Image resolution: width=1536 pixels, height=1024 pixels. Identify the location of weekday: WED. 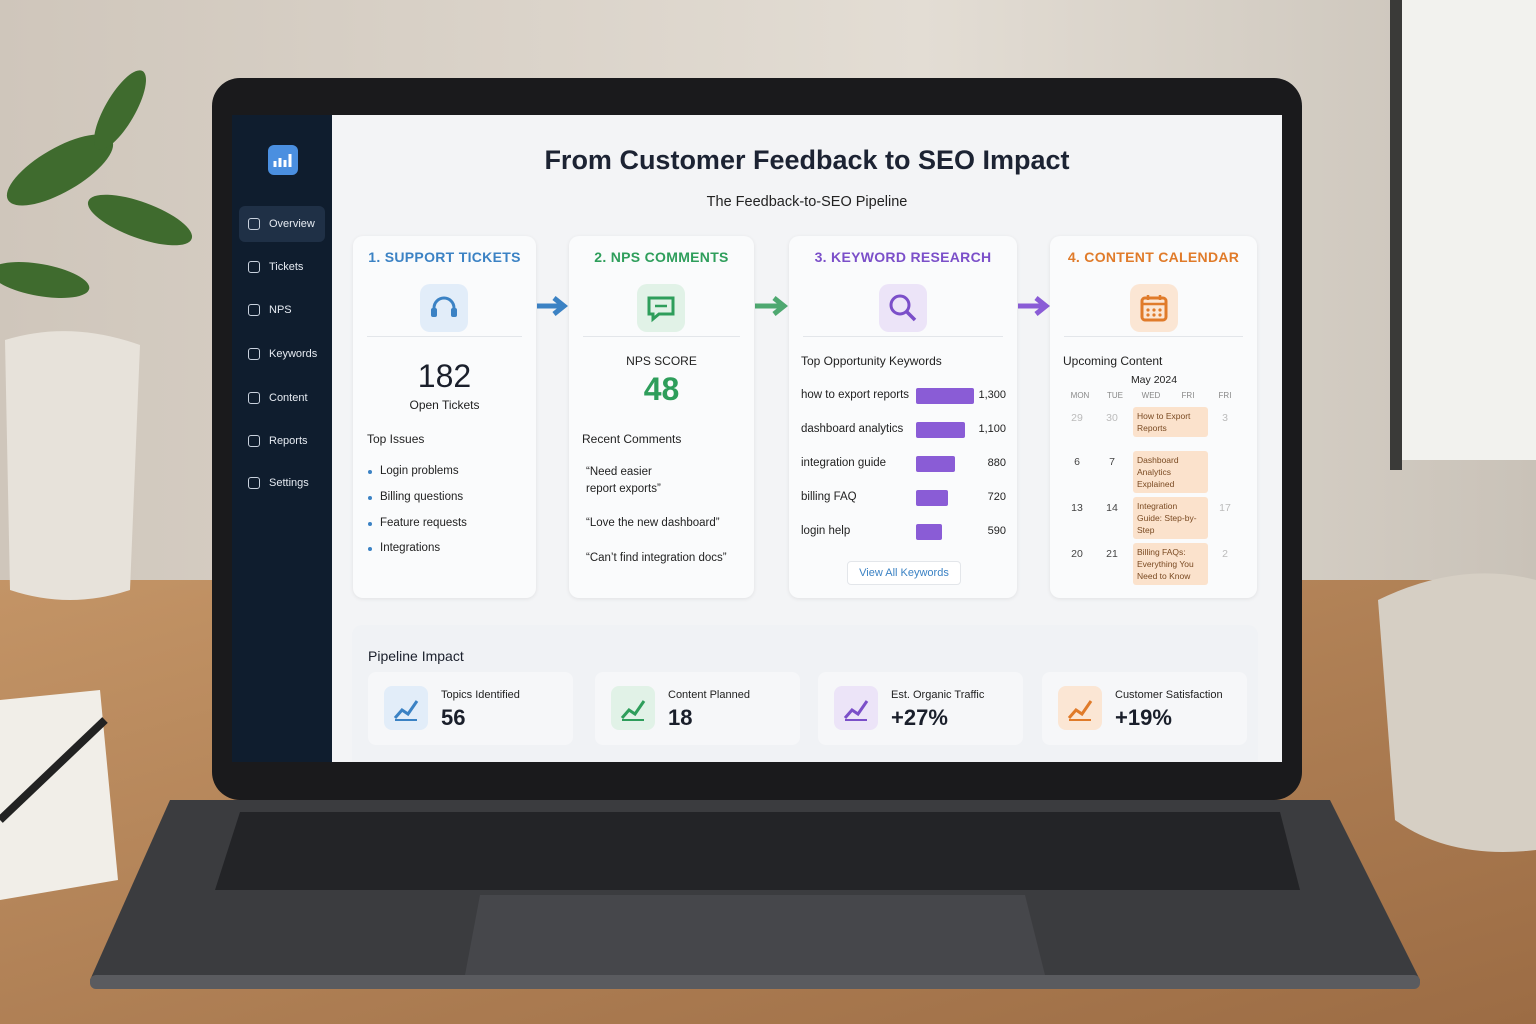
(1151, 395).